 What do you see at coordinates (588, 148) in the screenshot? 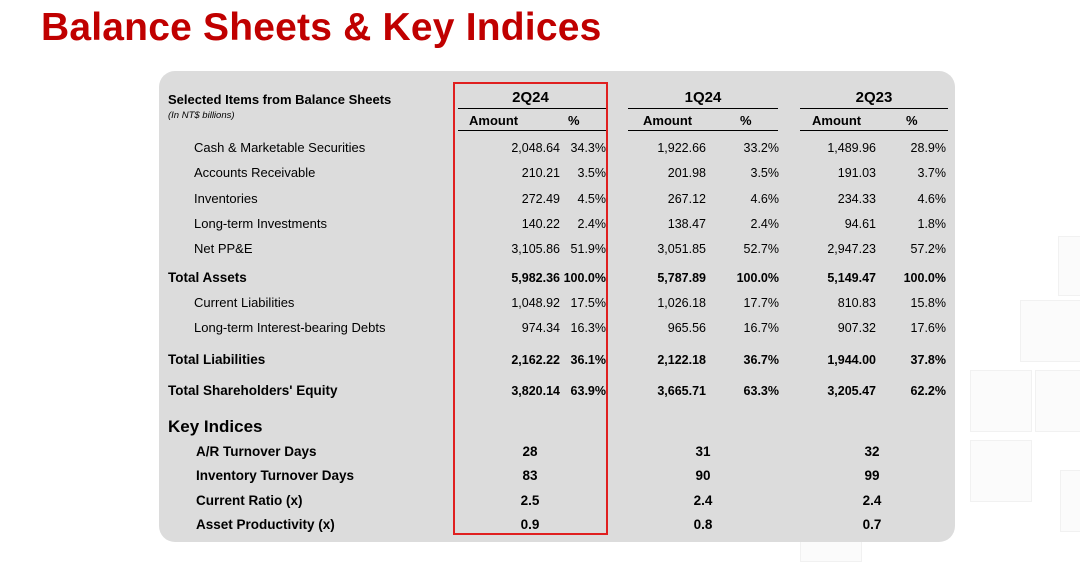
I see `percent-cell: 34.3%` at bounding box center [588, 148].